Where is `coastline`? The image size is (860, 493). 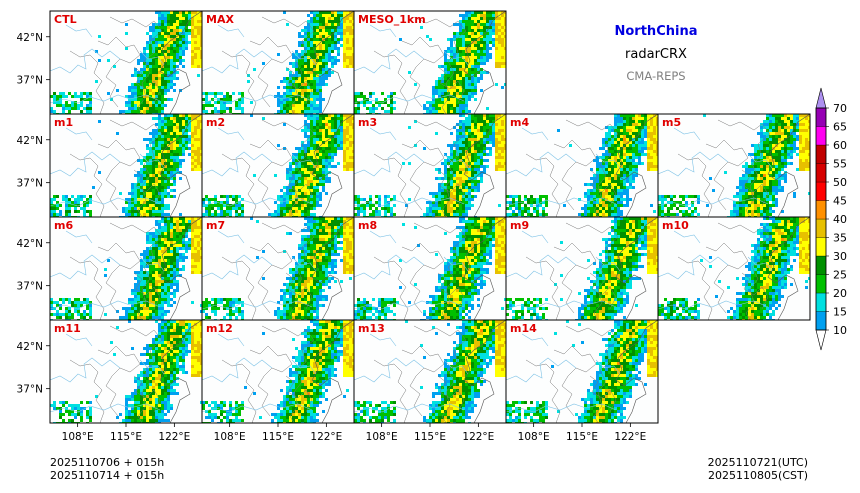
coastline is located at coordinates (484, 62).